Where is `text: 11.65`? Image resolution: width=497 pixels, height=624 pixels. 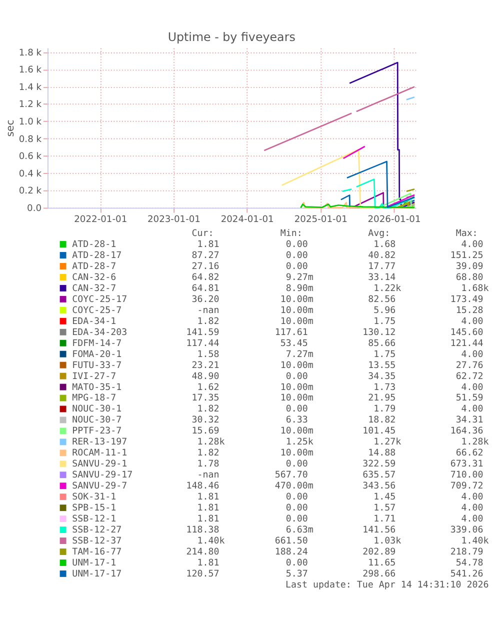
text: 11.65 is located at coordinates (382, 563).